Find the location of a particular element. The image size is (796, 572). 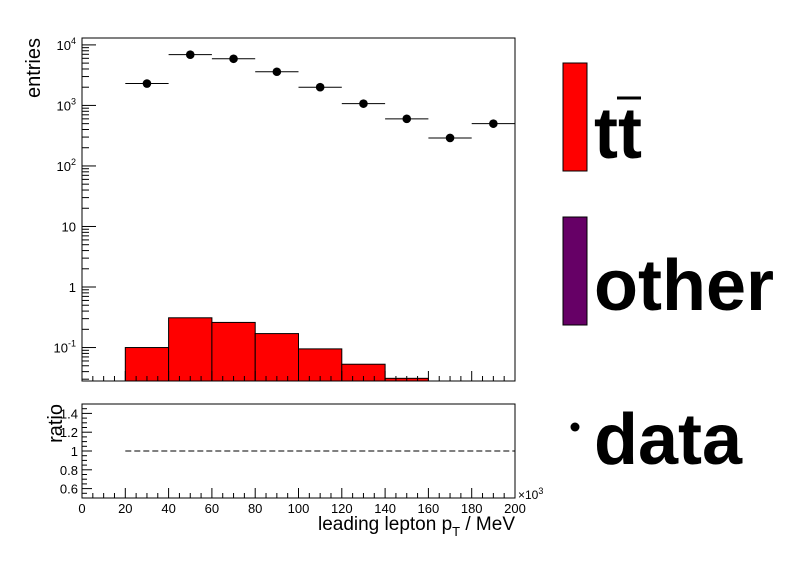

x-tick-label: 200 is located at coordinates (515, 508).